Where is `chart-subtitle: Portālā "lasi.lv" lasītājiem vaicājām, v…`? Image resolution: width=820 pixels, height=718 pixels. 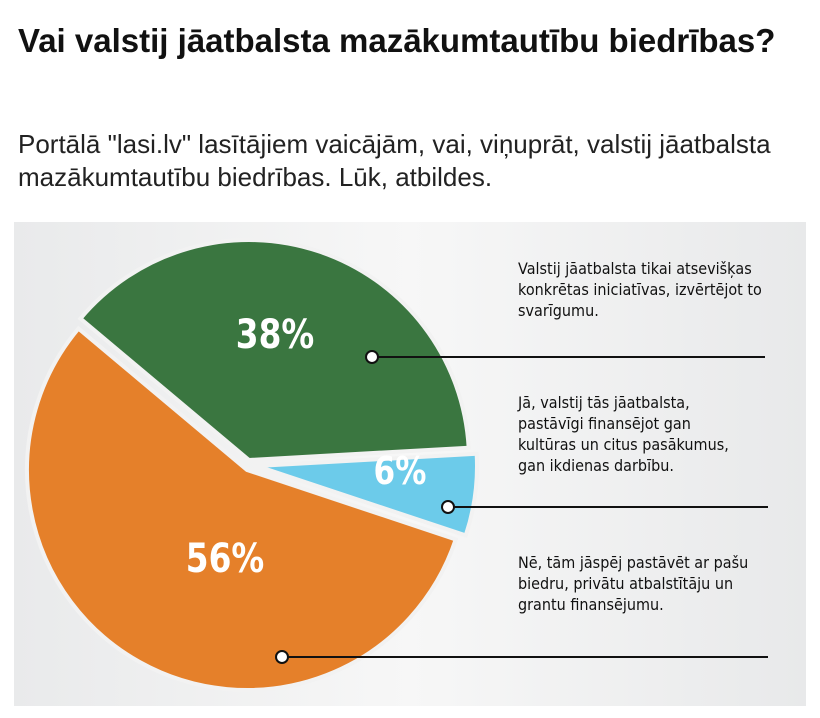 chart-subtitle: Portālā "lasi.lv" lasītājiem vaicājām, v… is located at coordinates (394, 160).